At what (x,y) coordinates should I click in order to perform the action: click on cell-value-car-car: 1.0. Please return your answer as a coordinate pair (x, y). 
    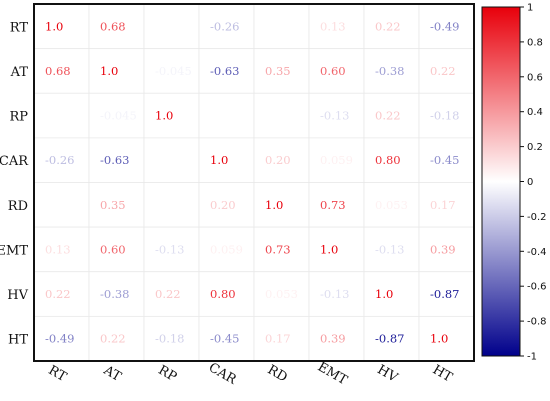
    Looking at the image, I should click on (219, 160).